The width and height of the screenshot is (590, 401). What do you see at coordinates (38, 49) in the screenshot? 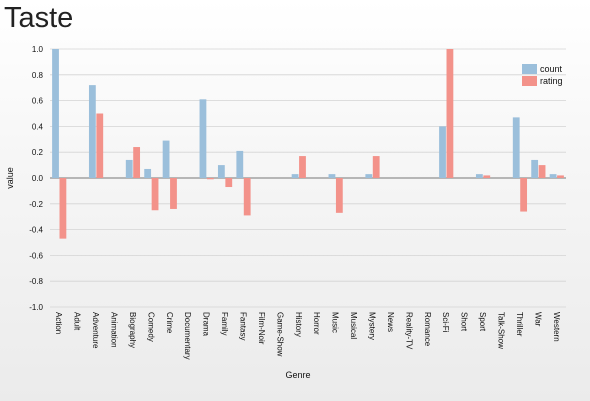
I see `y-tick-label: 1.0` at bounding box center [38, 49].